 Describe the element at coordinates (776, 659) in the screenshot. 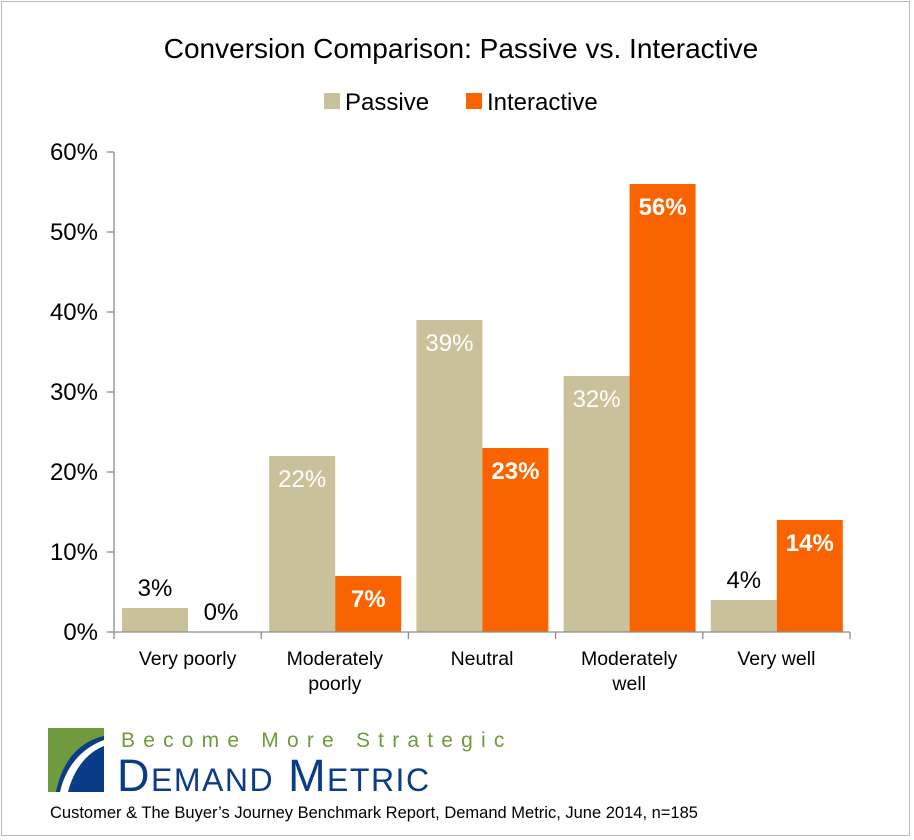

I see `x-tick-label: Very well` at that location.